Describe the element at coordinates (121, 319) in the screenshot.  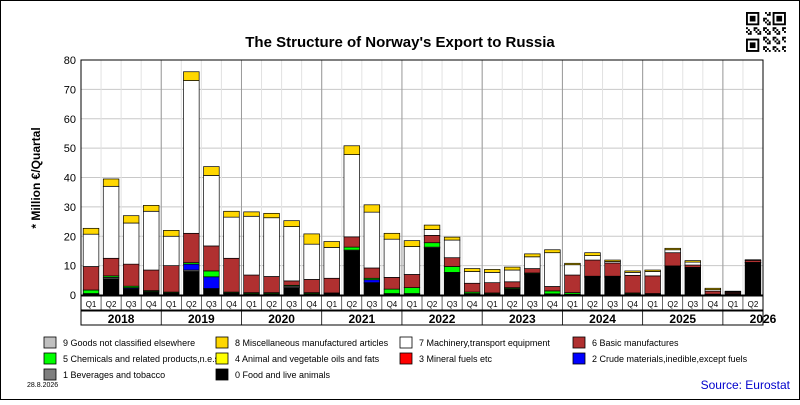
I see `year-label: 2018` at that location.